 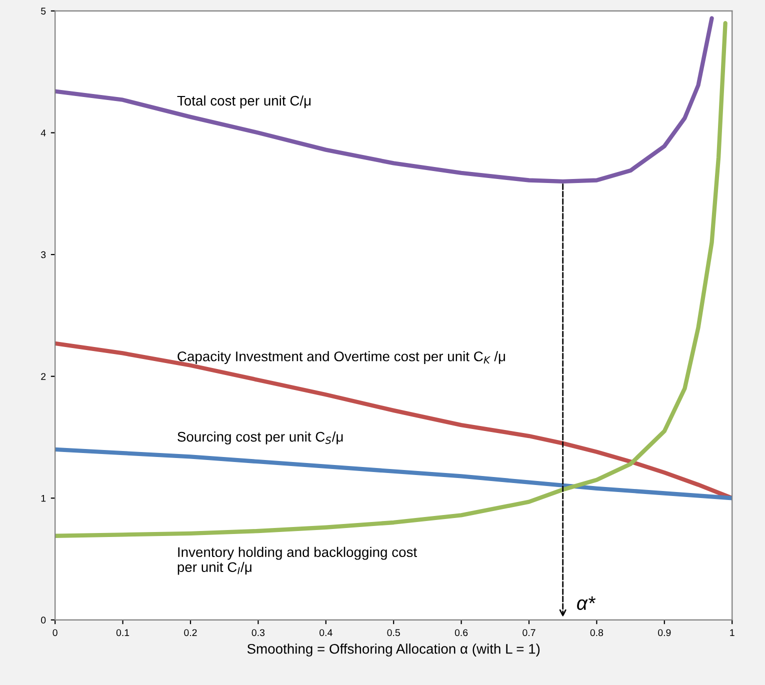 I want to click on x-tick-label: 0.7, so click(x=529, y=632).